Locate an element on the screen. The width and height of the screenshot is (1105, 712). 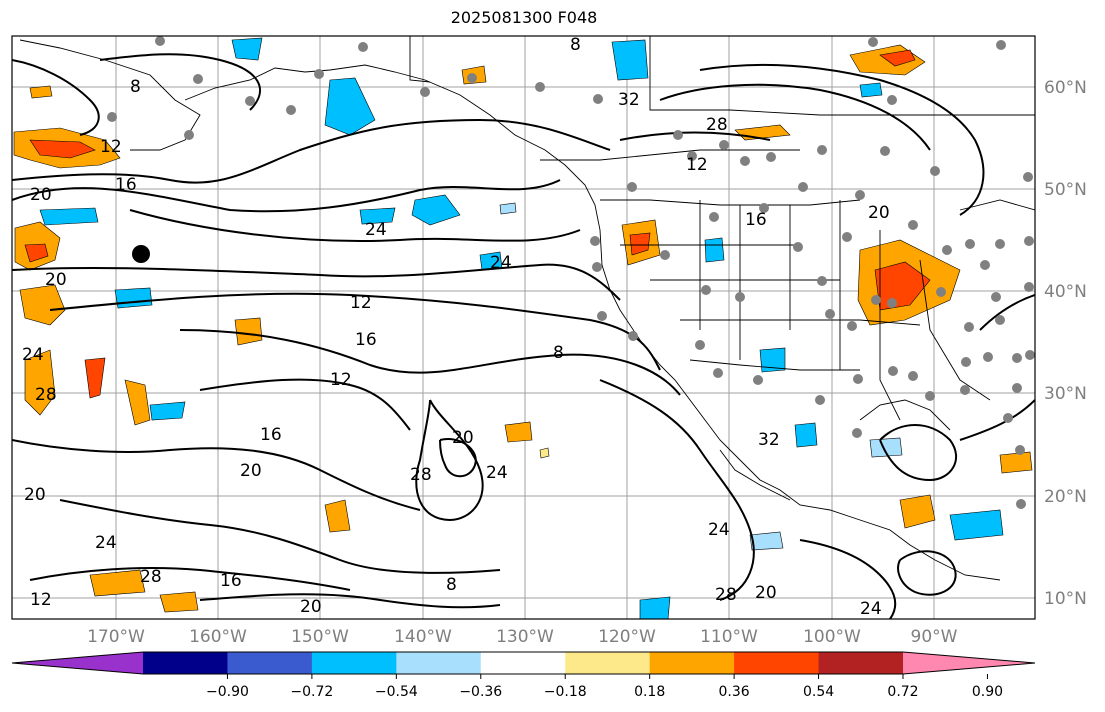
colorbar-tick-label: −0.54 is located at coordinates (396, 692).